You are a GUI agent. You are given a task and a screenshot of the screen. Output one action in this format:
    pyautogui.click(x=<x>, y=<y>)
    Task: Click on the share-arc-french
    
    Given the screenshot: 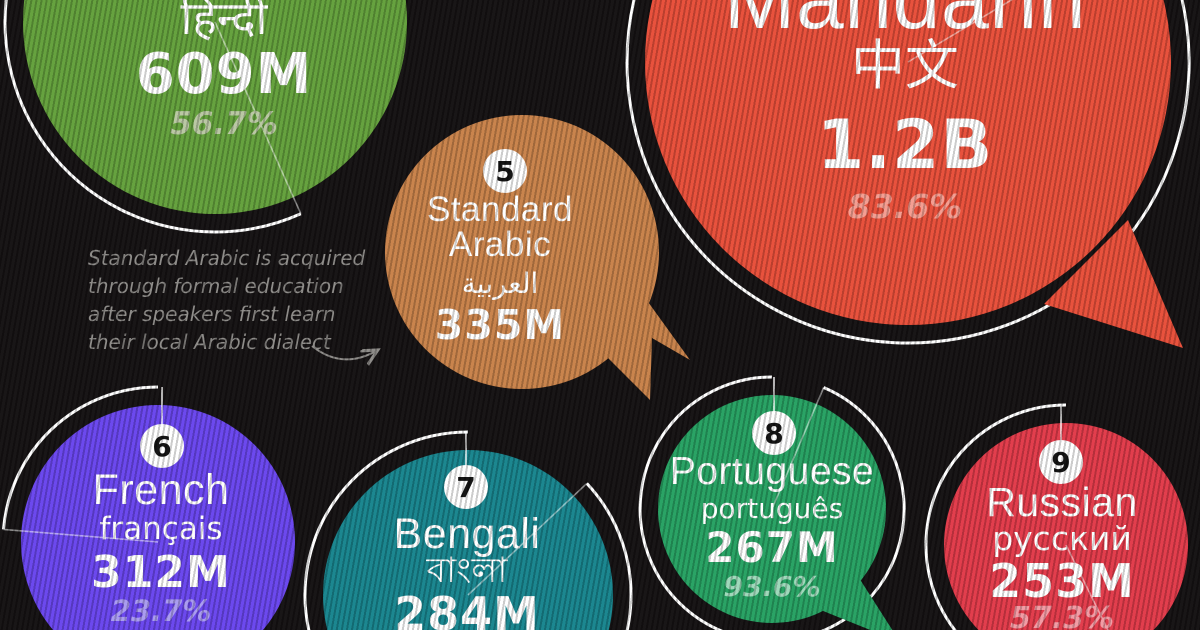 What is the action you would take?
    pyautogui.click(x=80, y=457)
    